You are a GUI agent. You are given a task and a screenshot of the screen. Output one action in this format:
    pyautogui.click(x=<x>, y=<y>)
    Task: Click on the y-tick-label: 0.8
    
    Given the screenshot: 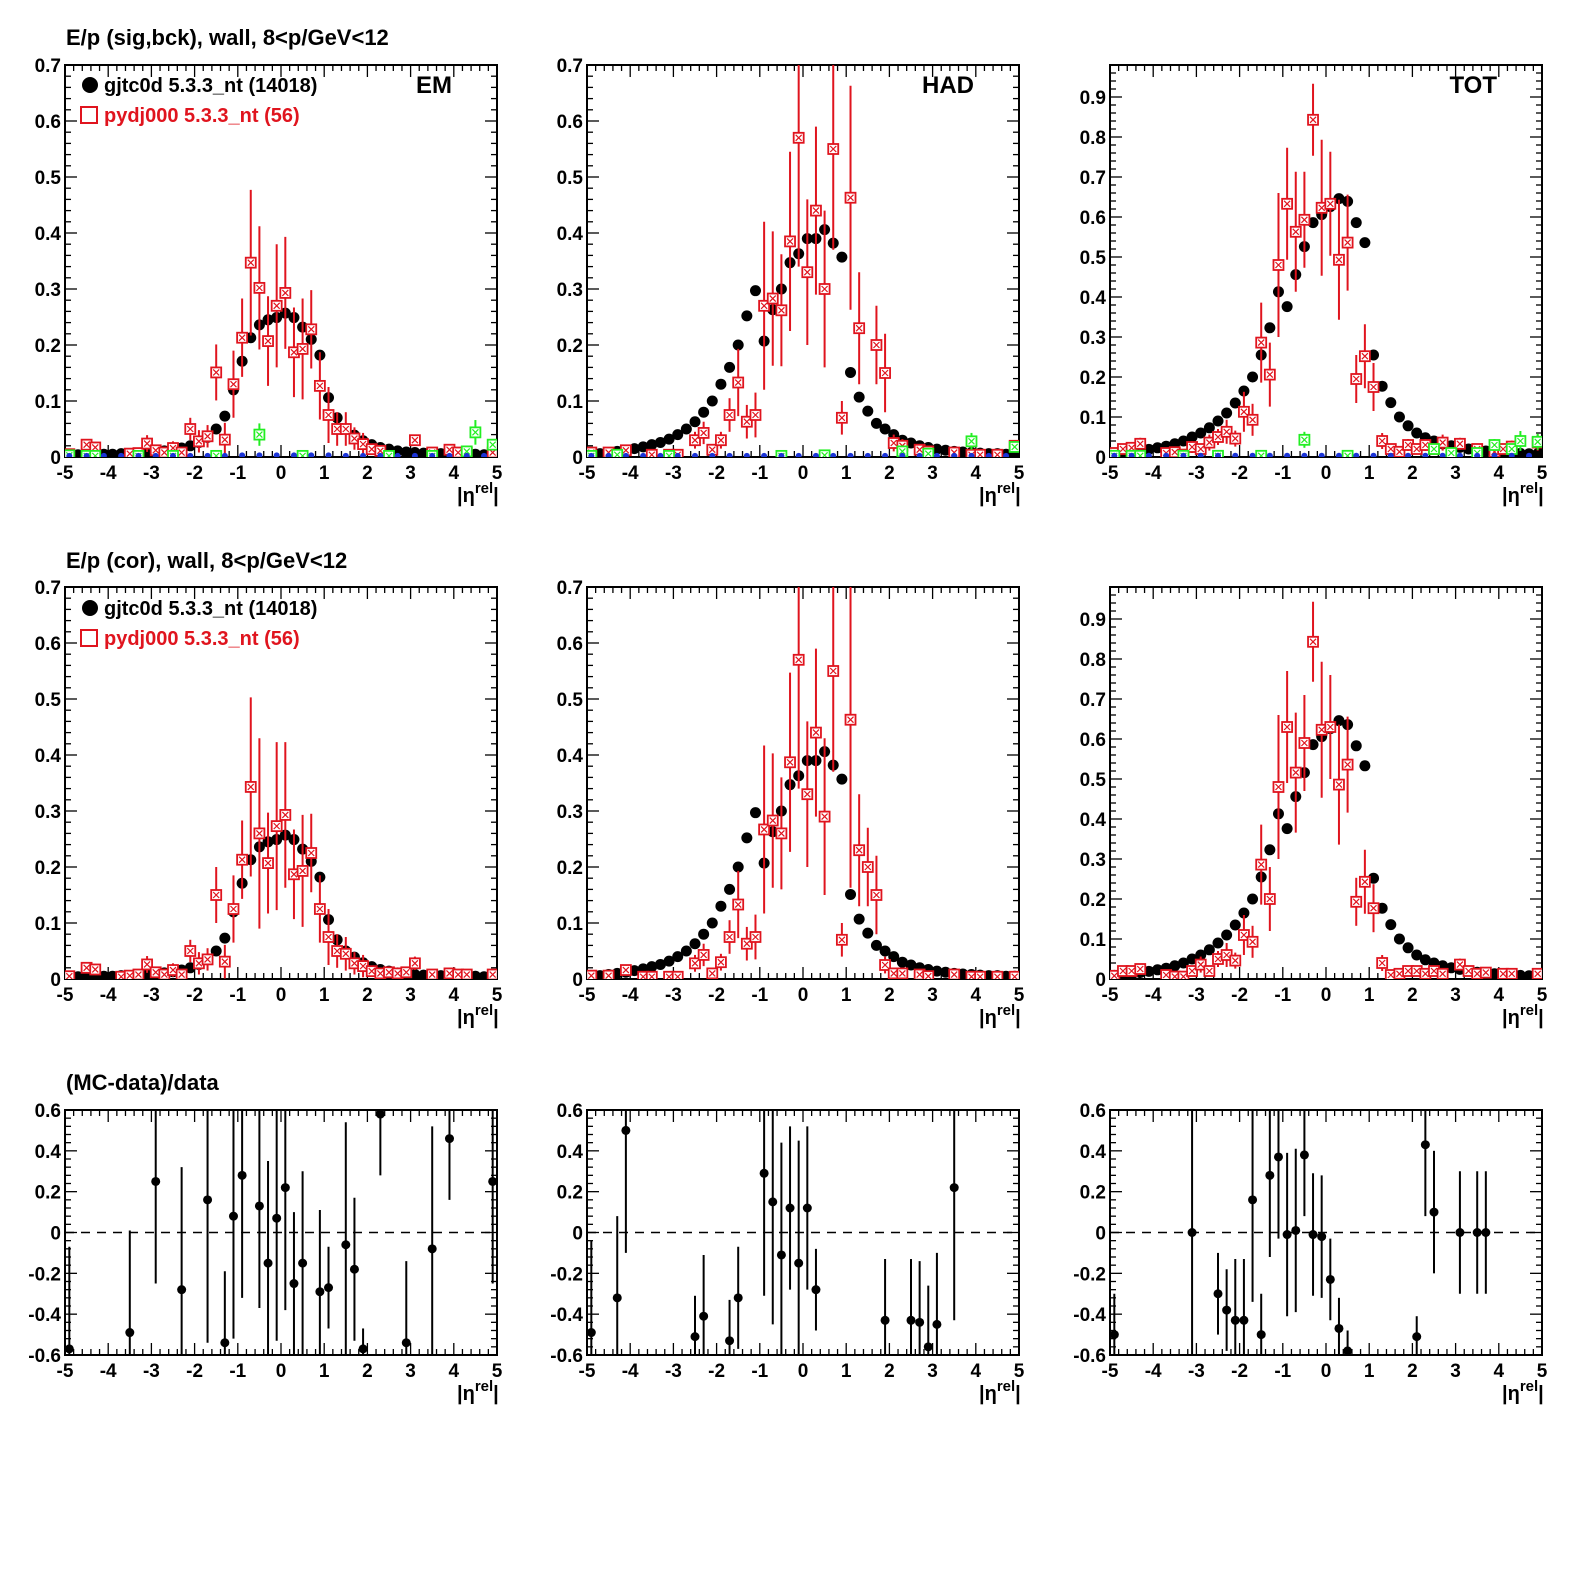 What is the action you would take?
    pyautogui.click(x=1093, y=660)
    